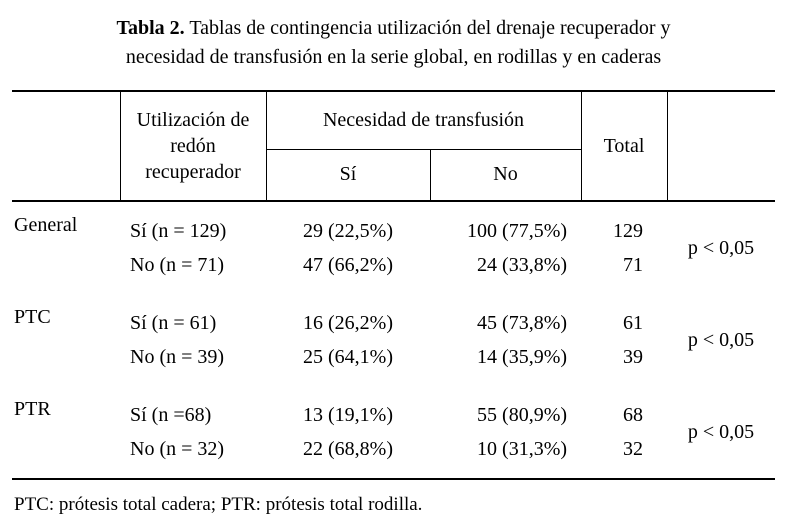 This screenshot has height=527, width=787. I want to click on header-total: Total, so click(624, 146).